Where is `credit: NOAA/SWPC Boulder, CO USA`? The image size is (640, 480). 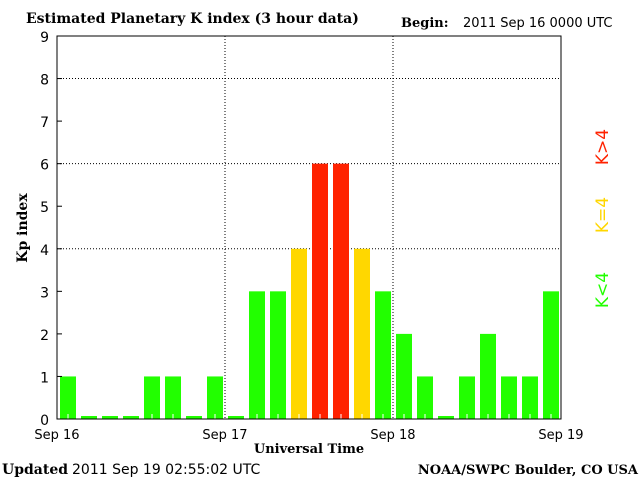
credit: NOAA/SWPC Boulder, CO USA is located at coordinates (528, 470).